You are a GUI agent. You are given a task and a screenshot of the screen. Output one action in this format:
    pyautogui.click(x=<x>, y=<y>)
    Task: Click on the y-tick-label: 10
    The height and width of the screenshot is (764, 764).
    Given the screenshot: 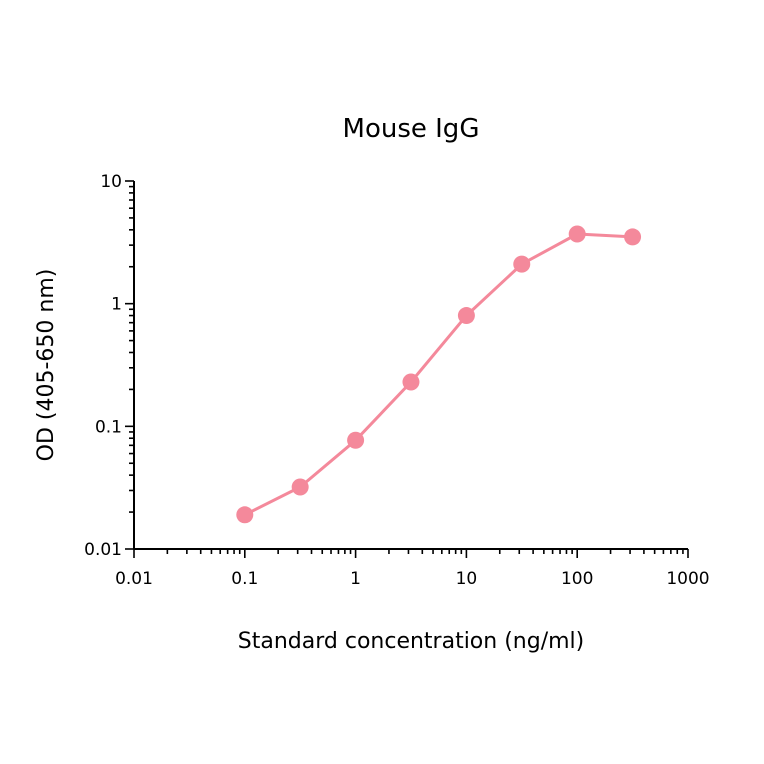 What is the action you would take?
    pyautogui.click(x=111, y=182)
    